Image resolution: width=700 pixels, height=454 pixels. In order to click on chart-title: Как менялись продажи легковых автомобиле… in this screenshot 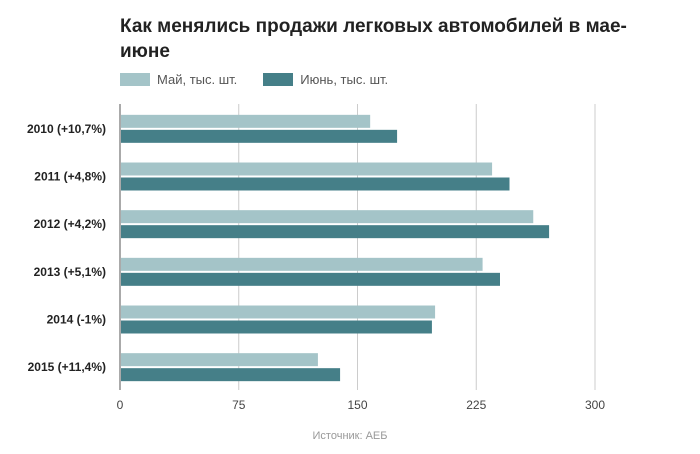, I will do `click(373, 39)`.